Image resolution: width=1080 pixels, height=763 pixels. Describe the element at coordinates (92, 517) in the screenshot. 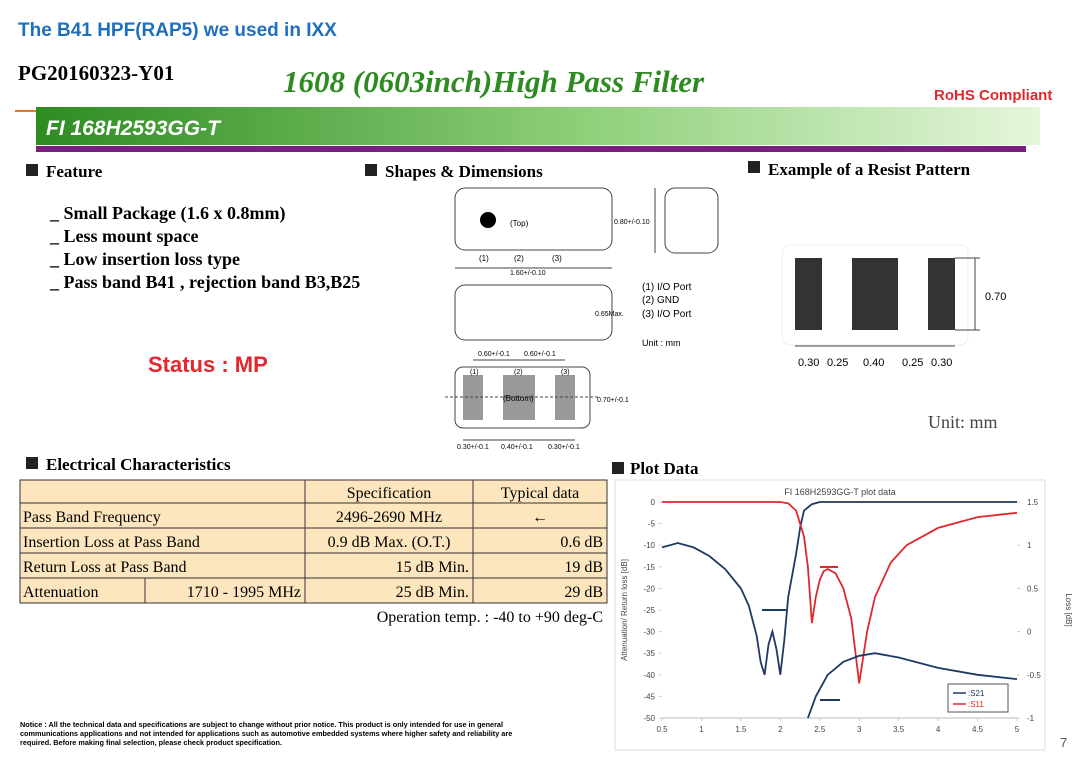

I see `table-cell: Pass Band Frequency` at that location.